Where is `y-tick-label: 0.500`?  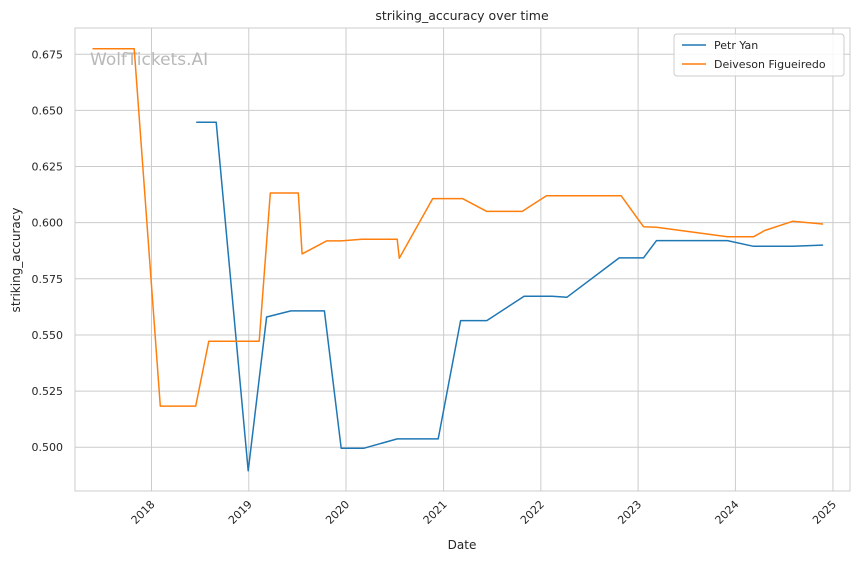
y-tick-label: 0.500 is located at coordinates (48, 447).